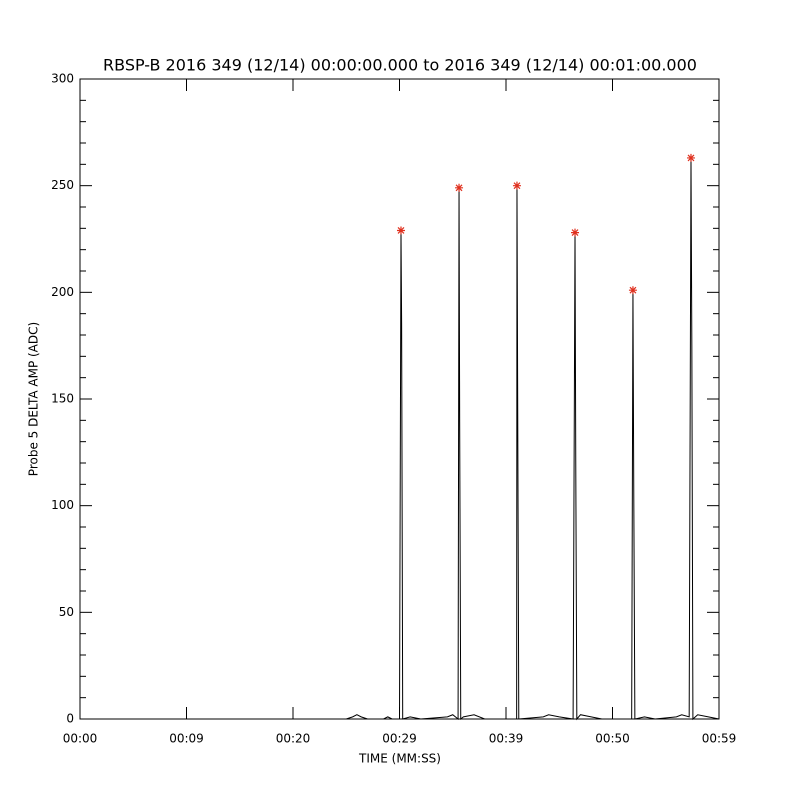  Describe the element at coordinates (186, 739) in the screenshot. I see `x-tick-label: 00:09` at that location.